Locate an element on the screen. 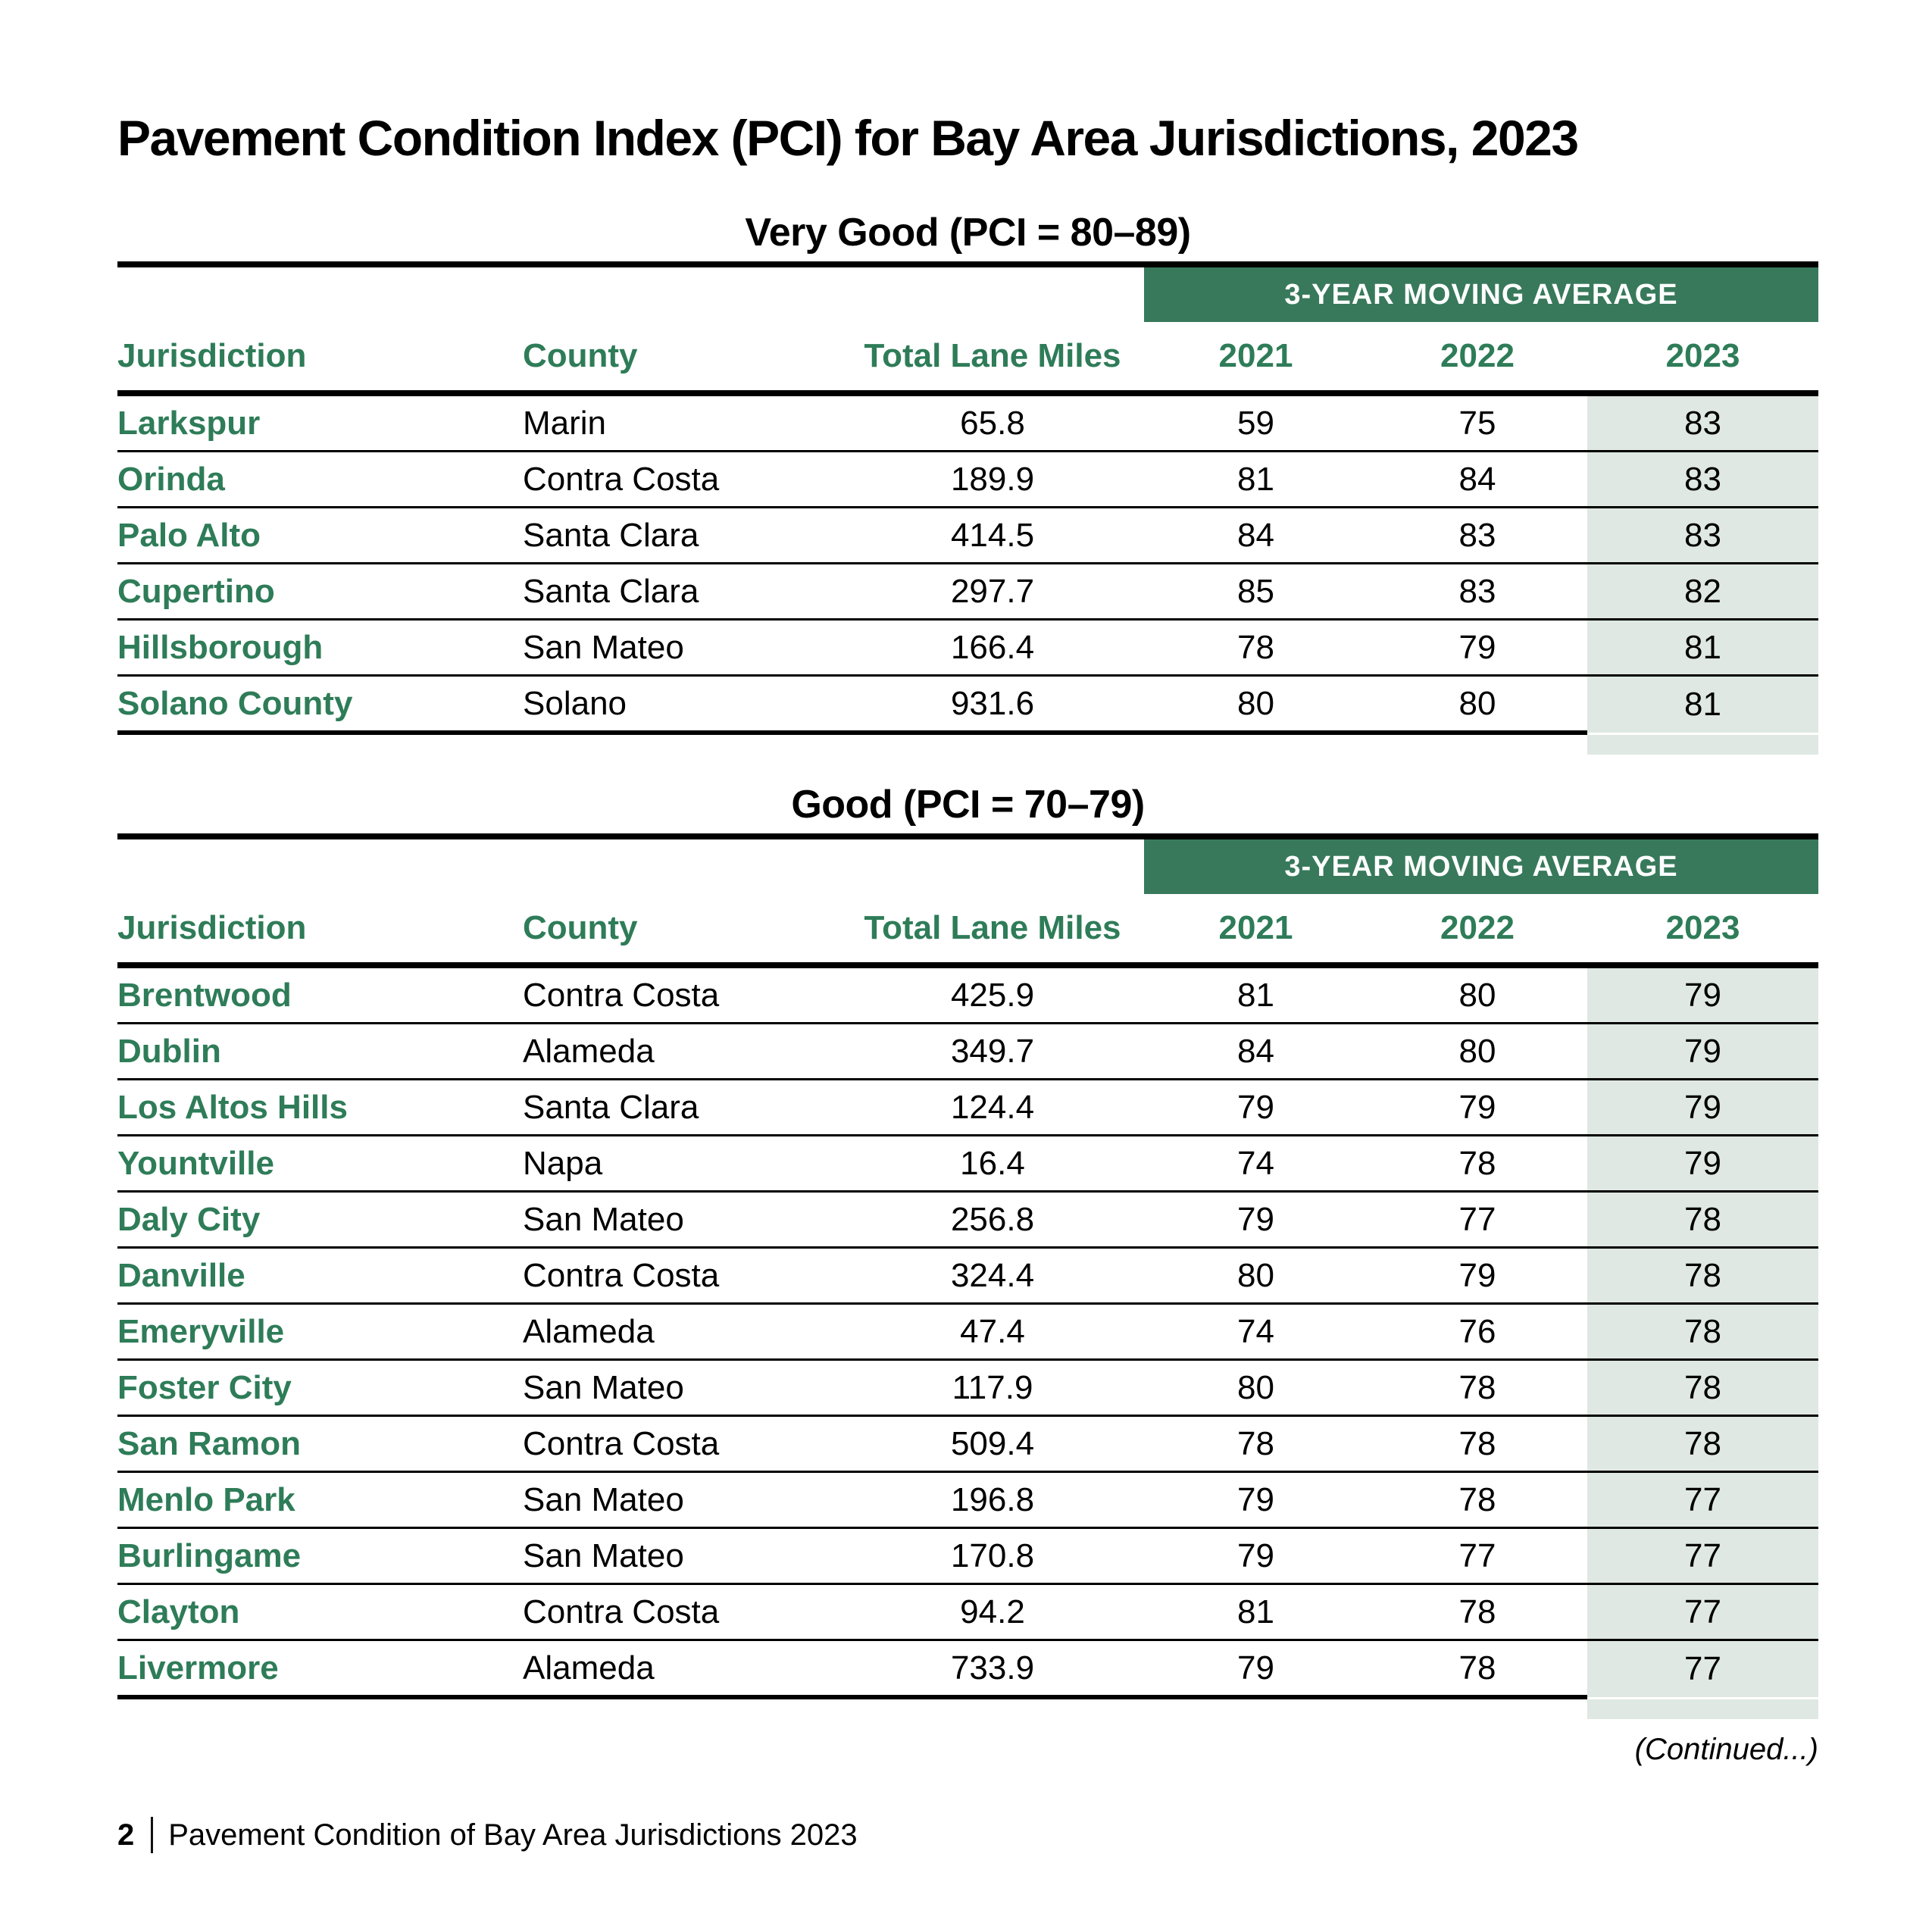 The image size is (1932, 1932). table-row: Cupertino Santa Clara 297.7 85 83 82 is located at coordinates (968, 592).